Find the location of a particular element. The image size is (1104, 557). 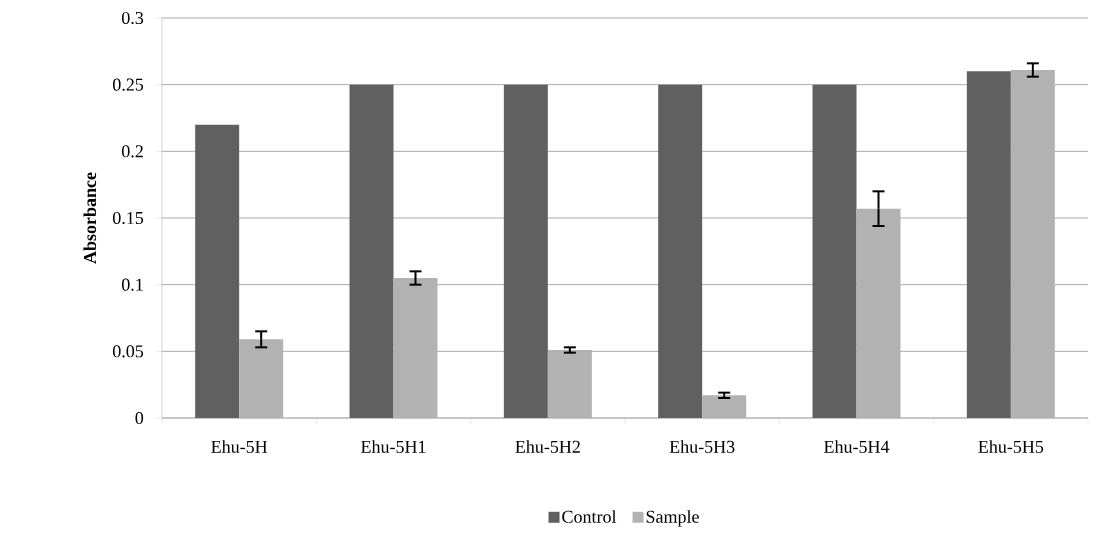

x-tick-label: Ehu-5H5 is located at coordinates (1011, 446).